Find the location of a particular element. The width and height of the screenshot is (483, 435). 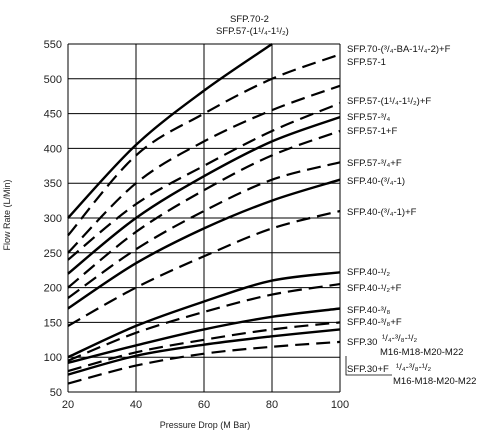

y-tick-label-5: 300 is located at coordinates (53, 219).